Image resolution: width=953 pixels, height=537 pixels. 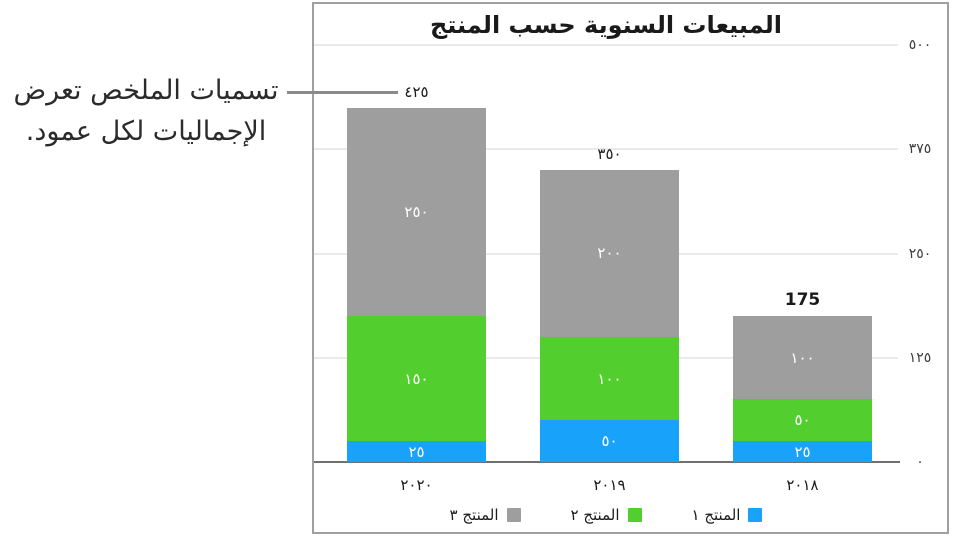 I want to click on bar-segment-p3-2018: ١٠٠, so click(x=802, y=358).